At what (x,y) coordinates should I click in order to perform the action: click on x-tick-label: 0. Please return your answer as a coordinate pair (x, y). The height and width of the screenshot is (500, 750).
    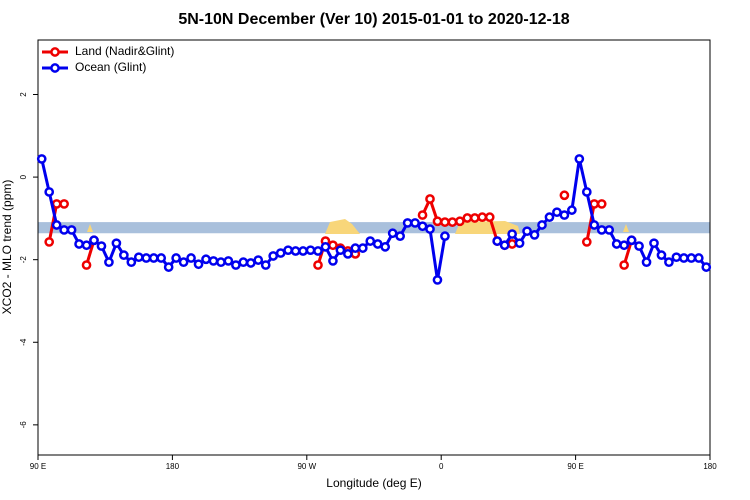
    Looking at the image, I should click on (441, 466).